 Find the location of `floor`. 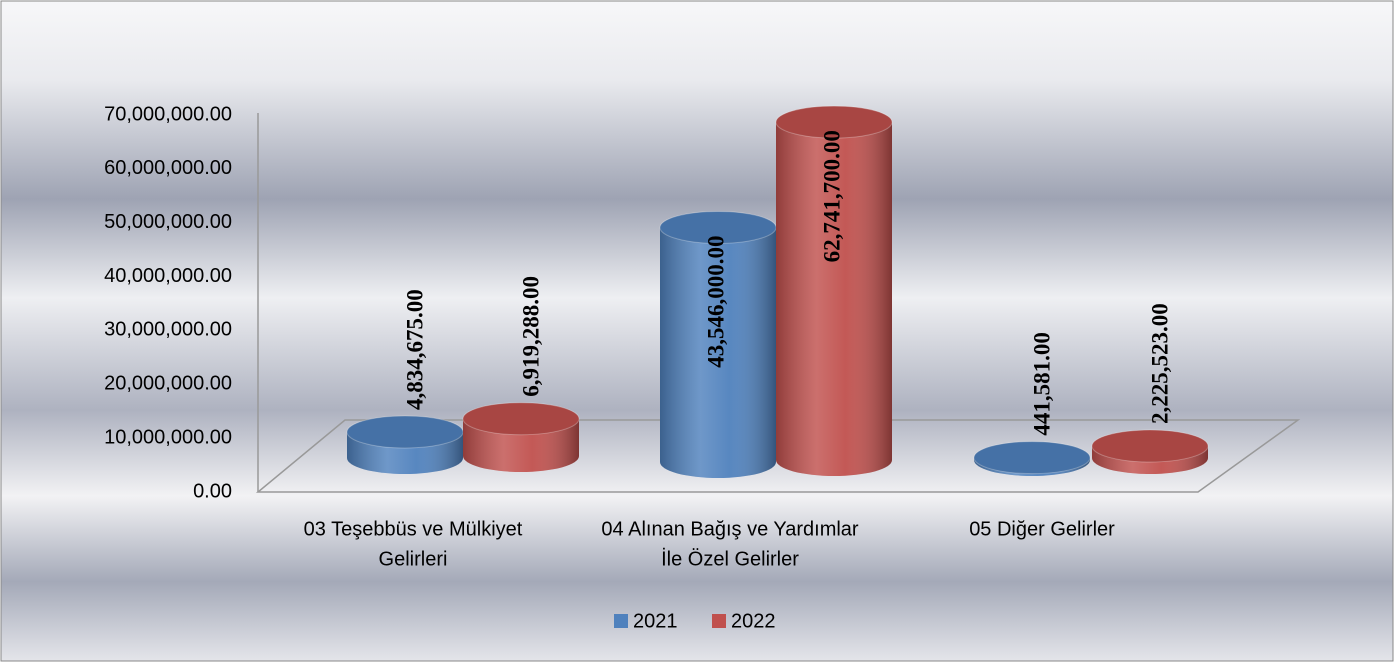

floor is located at coordinates (778, 456).